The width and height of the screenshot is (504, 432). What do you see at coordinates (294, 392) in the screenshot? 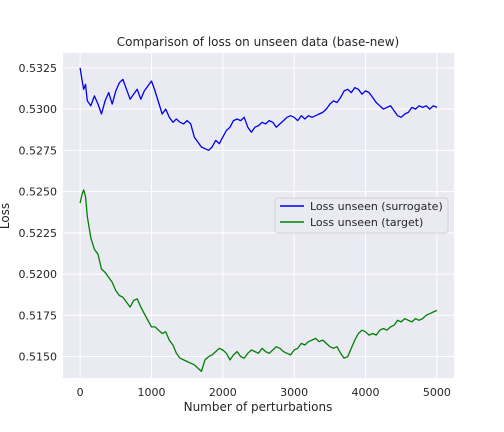
I see `x-tick-label: 3000` at bounding box center [294, 392].